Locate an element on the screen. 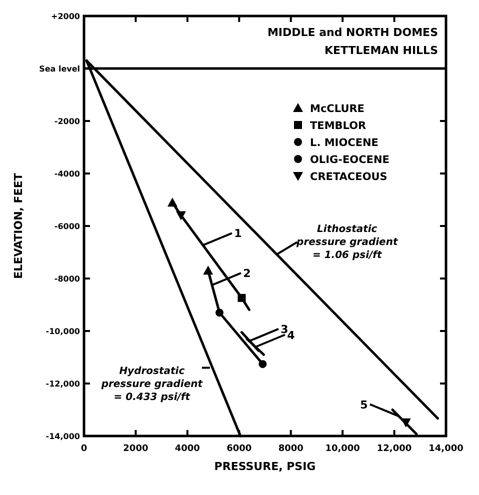 The width and height of the screenshot is (479, 495). legend-label: CRETACEOUS is located at coordinates (349, 177).